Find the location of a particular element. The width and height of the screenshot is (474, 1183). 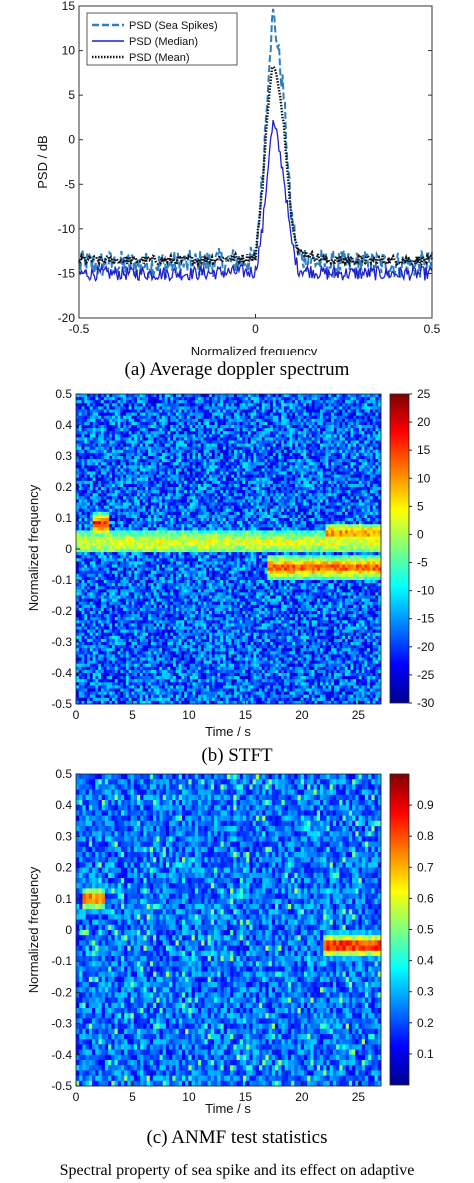

psd-ytick-label: -15 is located at coordinates (67, 273).